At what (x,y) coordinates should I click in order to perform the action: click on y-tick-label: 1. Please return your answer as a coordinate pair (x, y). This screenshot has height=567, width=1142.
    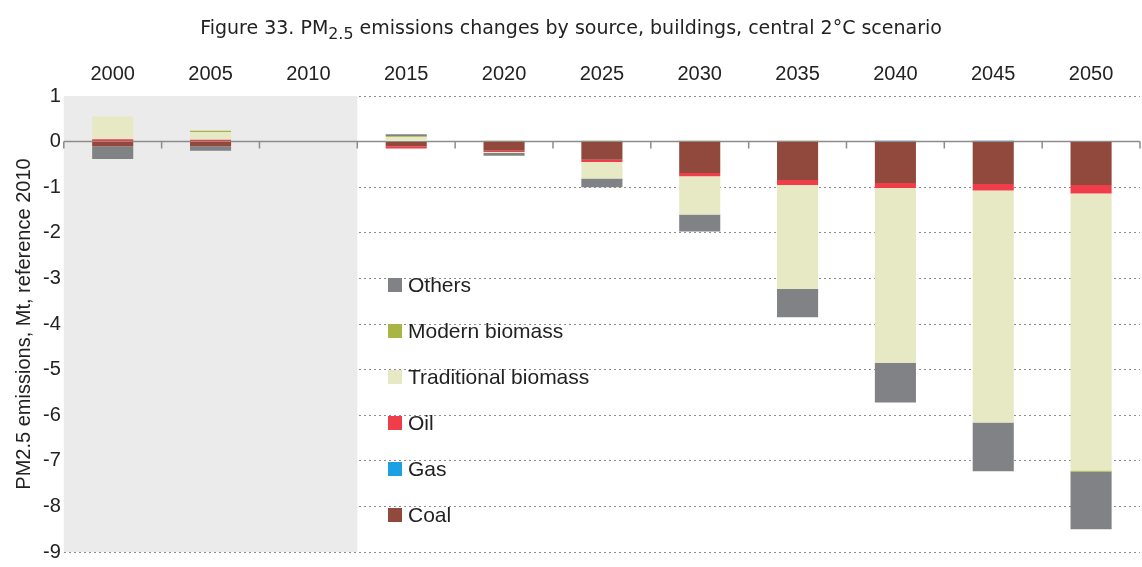
    Looking at the image, I should click on (55, 94).